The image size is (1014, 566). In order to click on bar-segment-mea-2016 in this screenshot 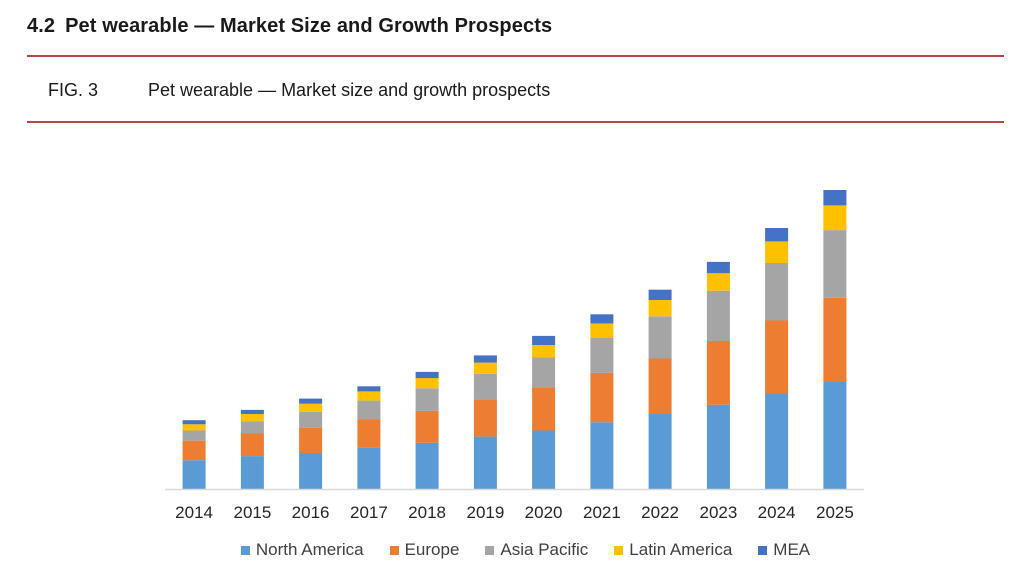, I will do `click(311, 401)`.